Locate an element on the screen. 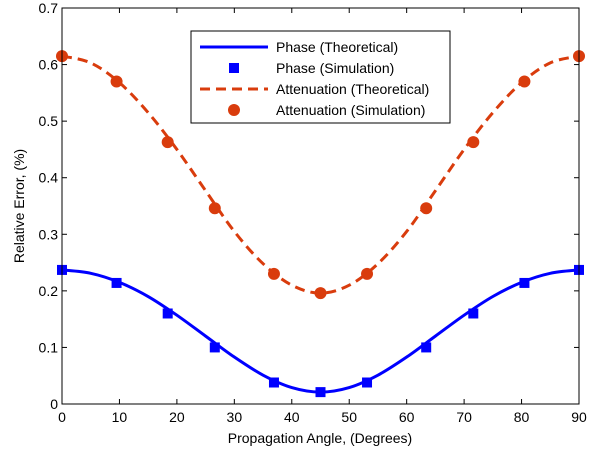  legend-label: Phase (Simulation) is located at coordinates (335, 68).